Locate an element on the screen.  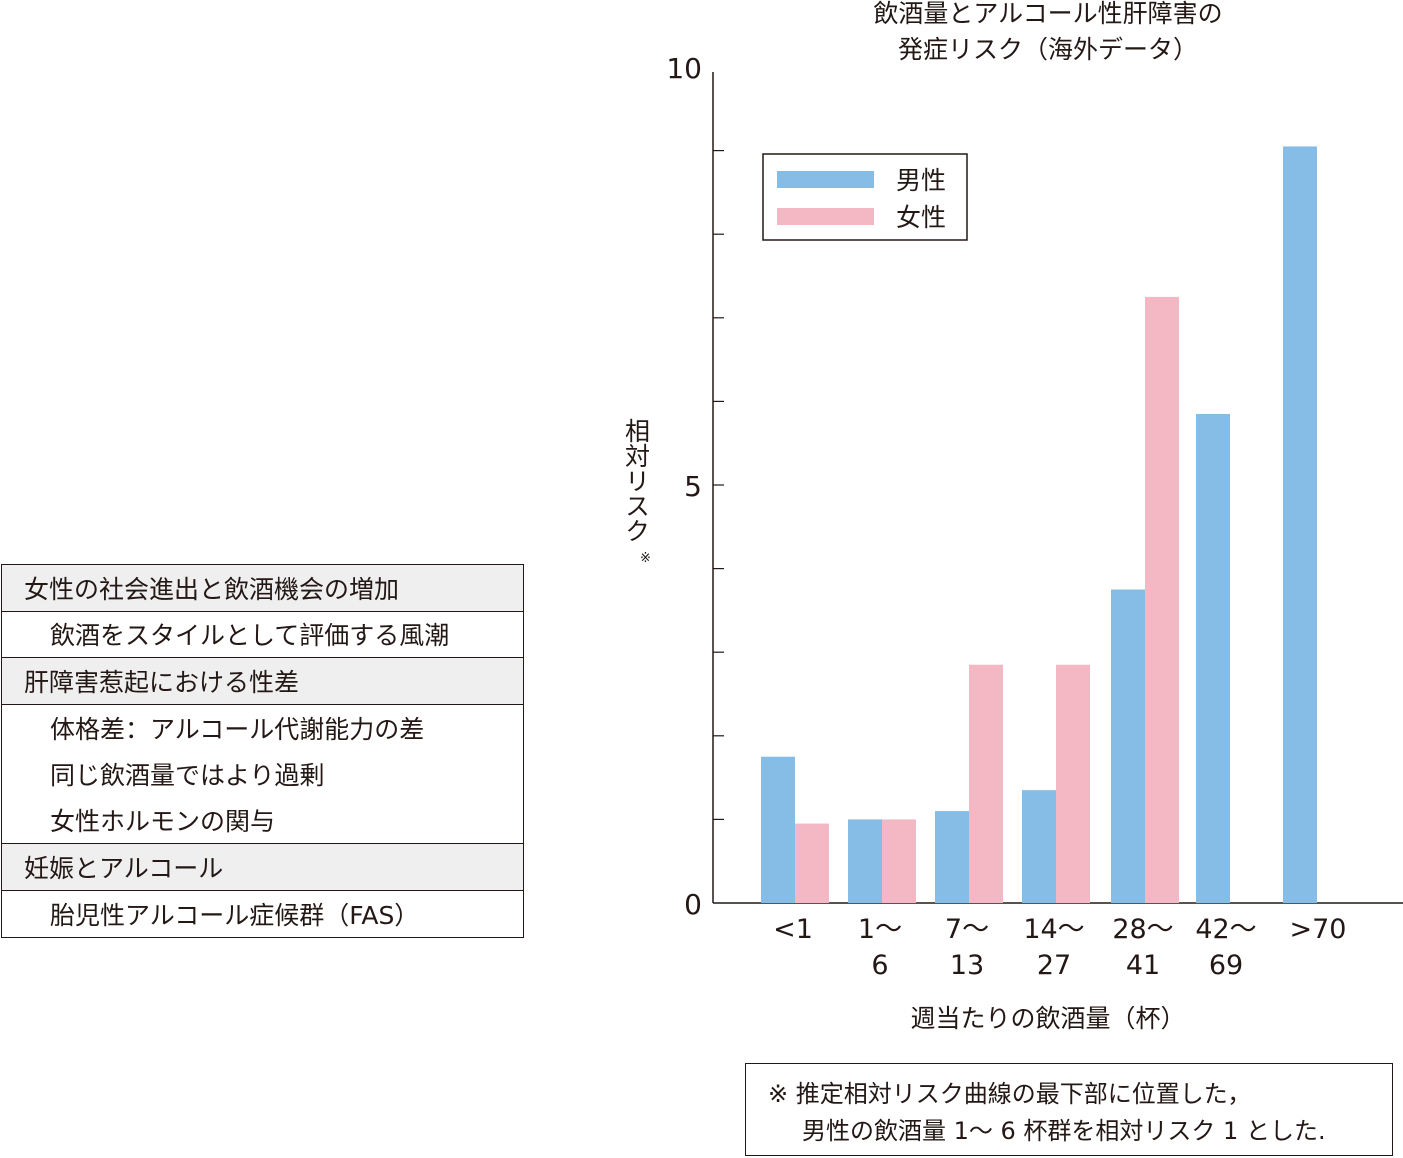
y-tick-label: 10 is located at coordinates (684, 68).